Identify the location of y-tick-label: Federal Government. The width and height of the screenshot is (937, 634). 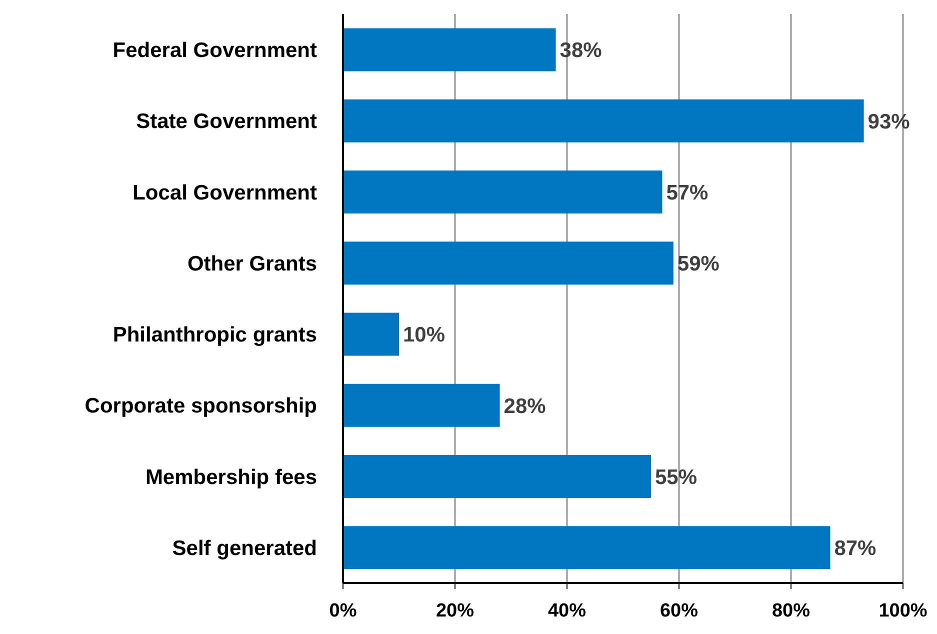
(214, 50).